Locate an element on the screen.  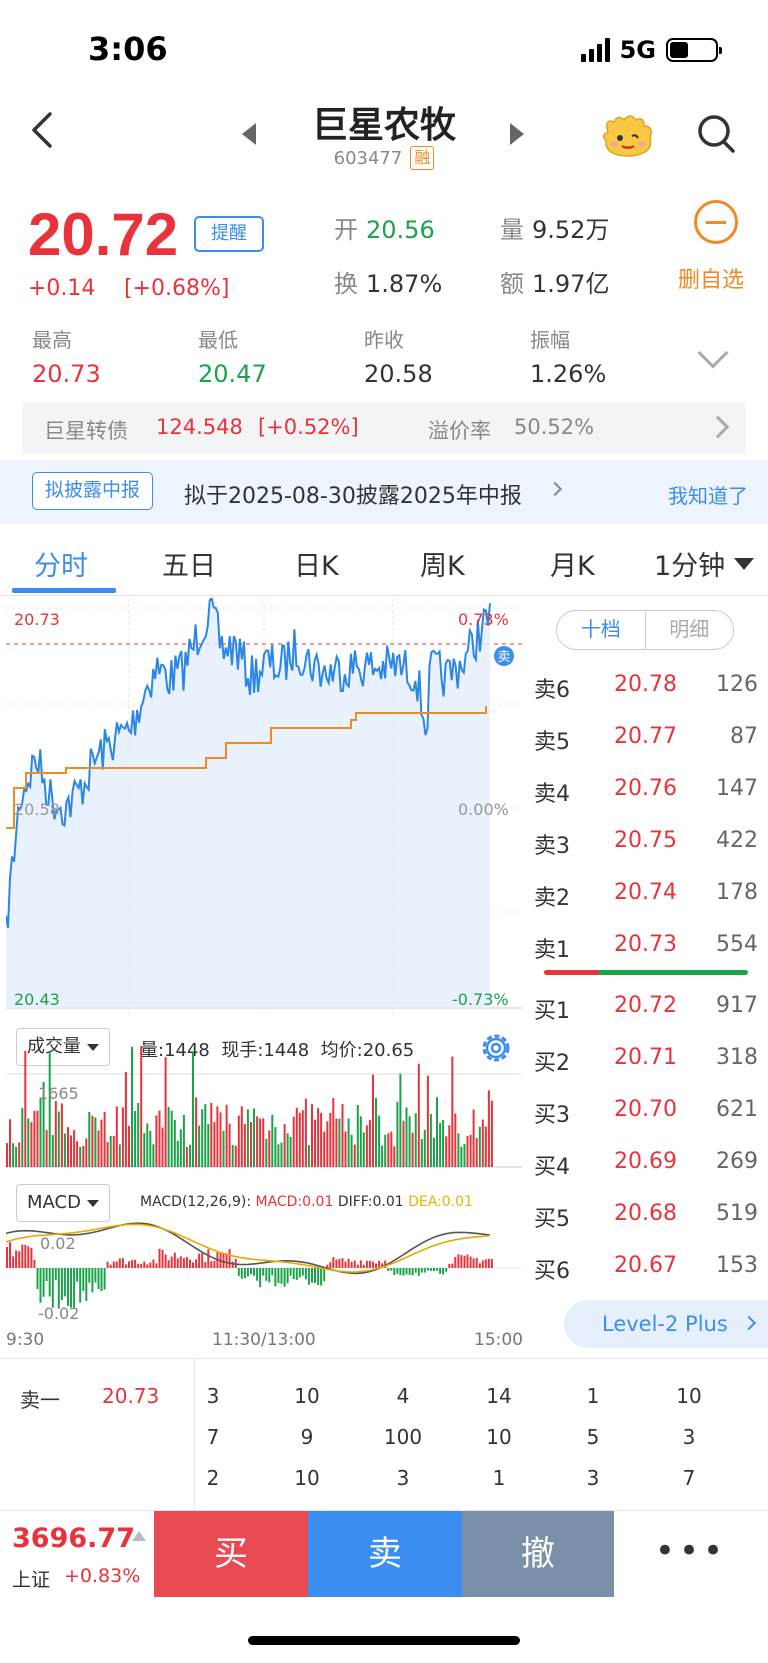
bid-row: 买6 20.67 153 is located at coordinates (646, 1268).